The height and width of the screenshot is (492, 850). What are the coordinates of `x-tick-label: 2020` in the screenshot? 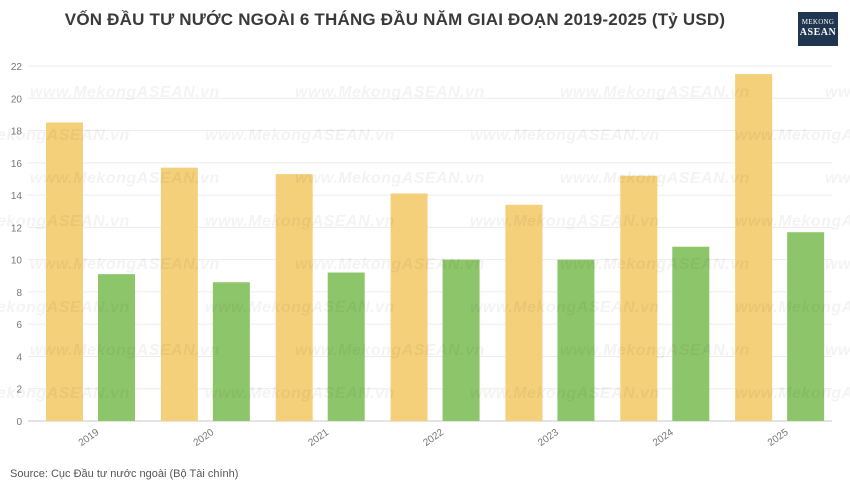 It's located at (204, 438).